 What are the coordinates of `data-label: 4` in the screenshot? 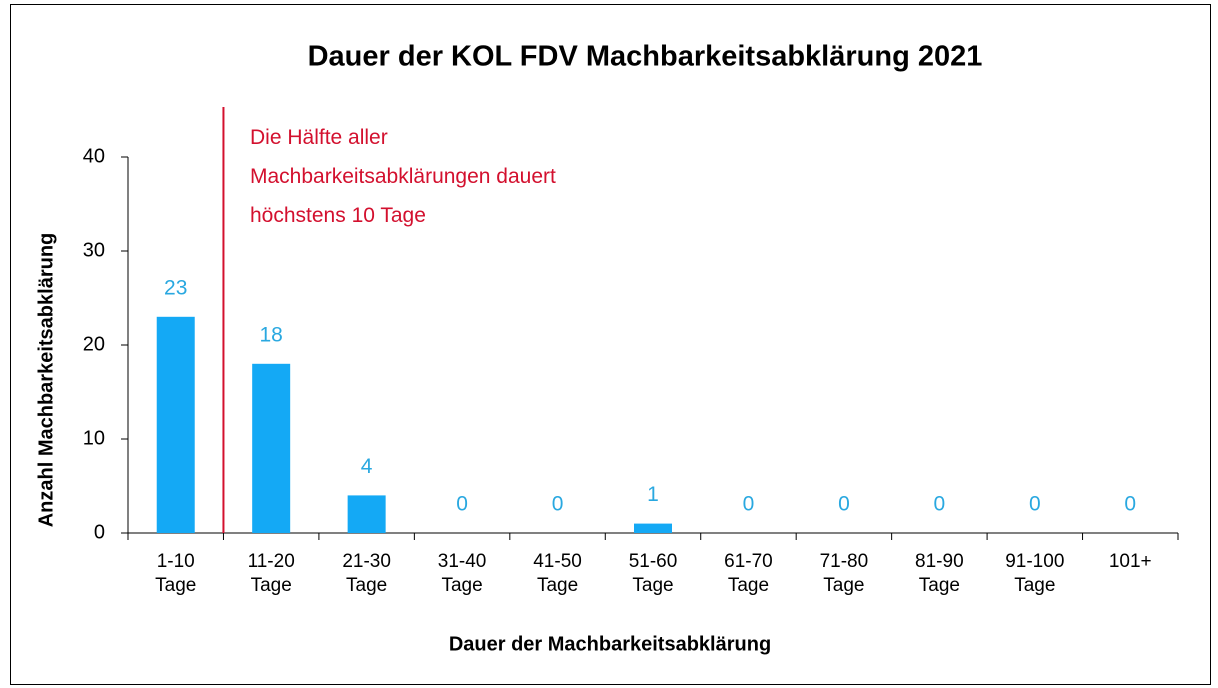 It's located at (367, 466).